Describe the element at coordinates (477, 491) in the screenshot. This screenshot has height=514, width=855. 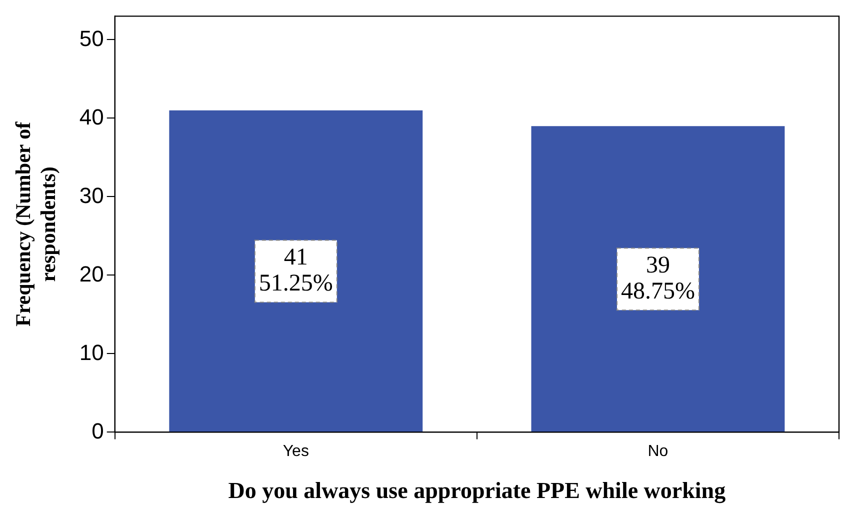
I see `x-axis-title: Do you always use appropriate PPE while working` at that location.